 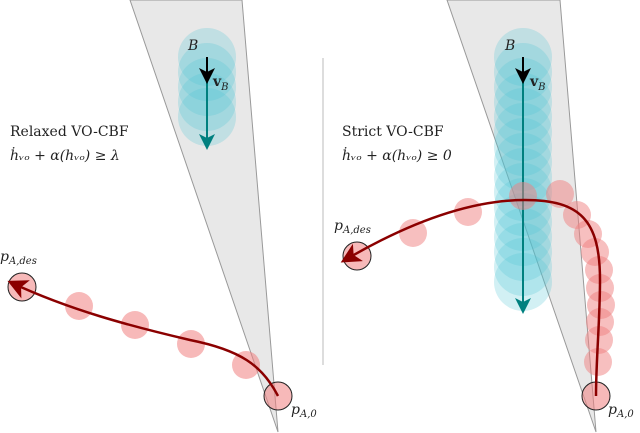 I want to click on agent-trajectory, so click(x=143, y=338).